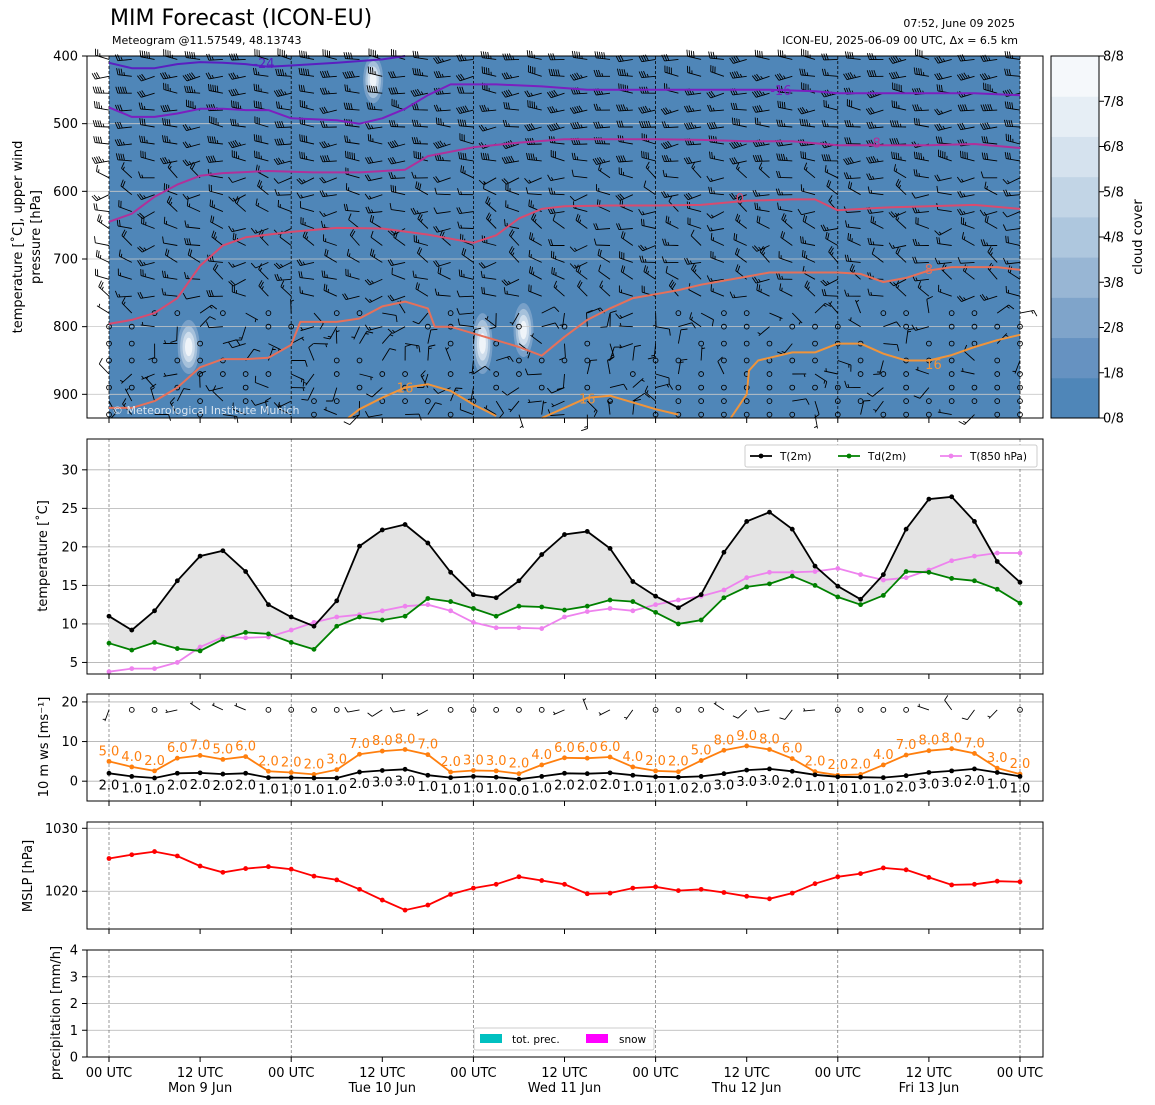 The image size is (1155, 1105). What do you see at coordinates (886, 457) in the screenshot?
I see `legend-label: Td(2m)` at bounding box center [886, 457].